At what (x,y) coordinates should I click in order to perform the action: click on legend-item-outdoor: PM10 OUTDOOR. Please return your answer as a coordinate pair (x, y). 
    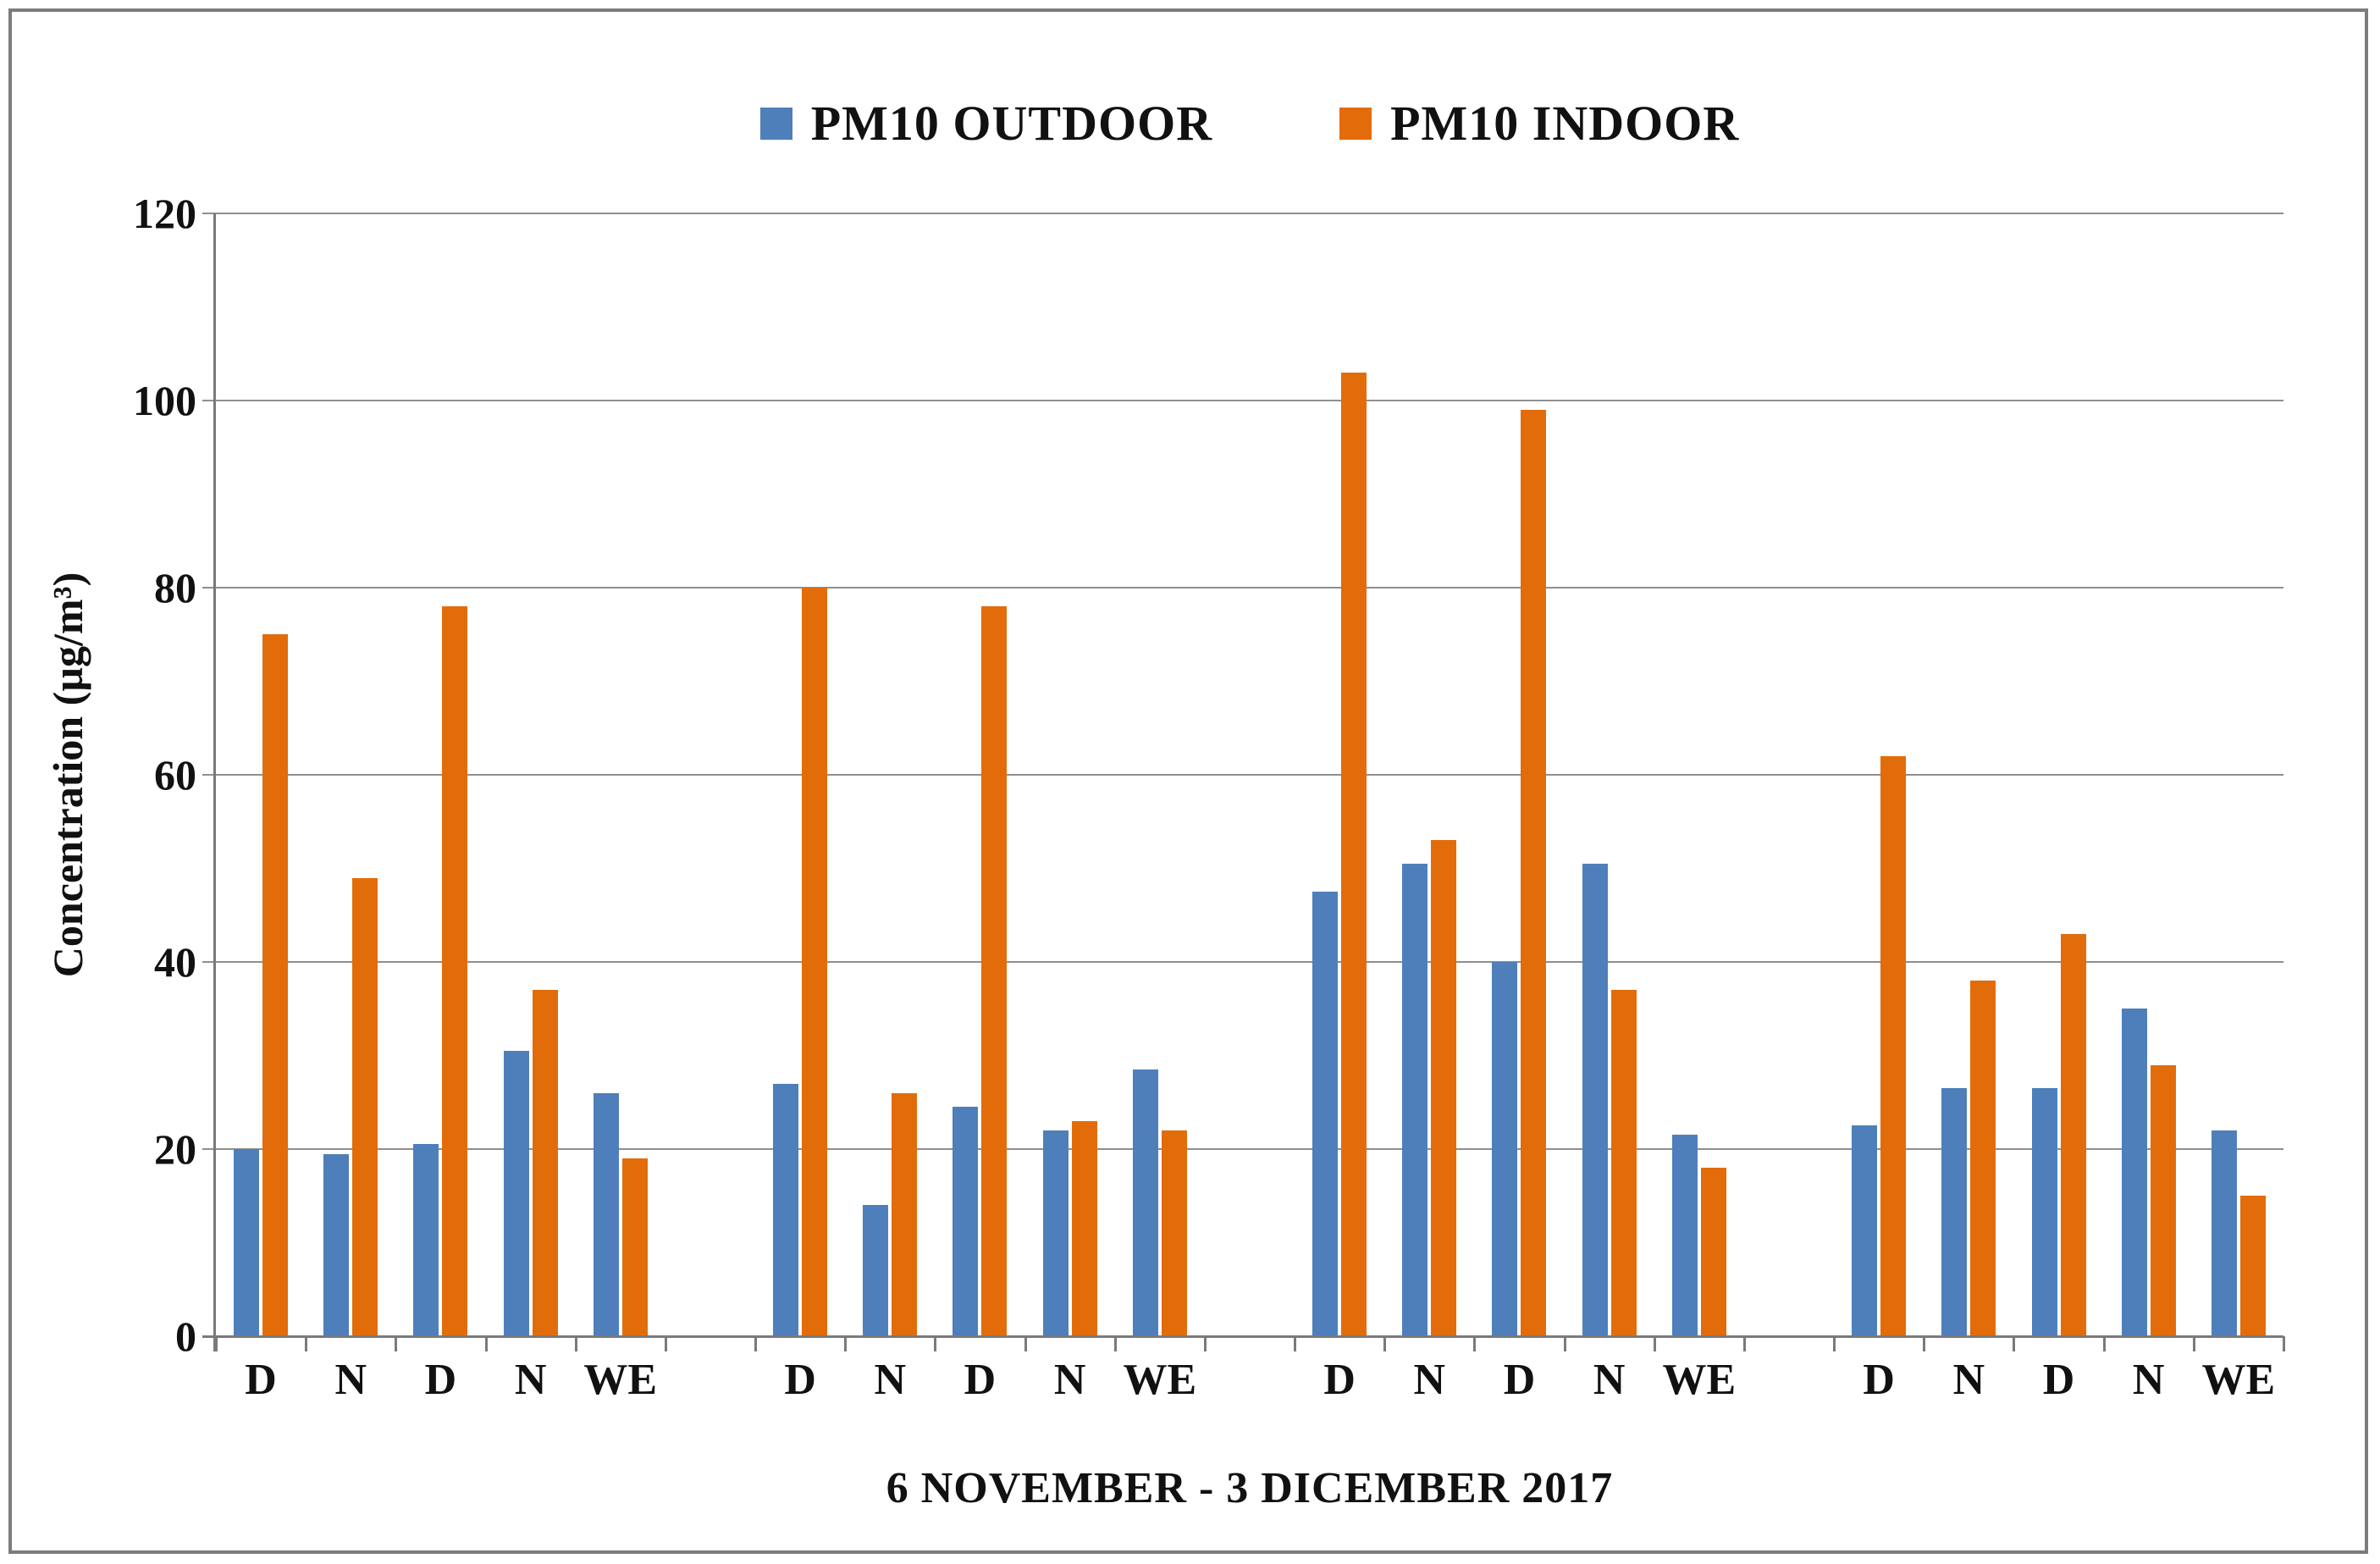
    Looking at the image, I should click on (986, 124).